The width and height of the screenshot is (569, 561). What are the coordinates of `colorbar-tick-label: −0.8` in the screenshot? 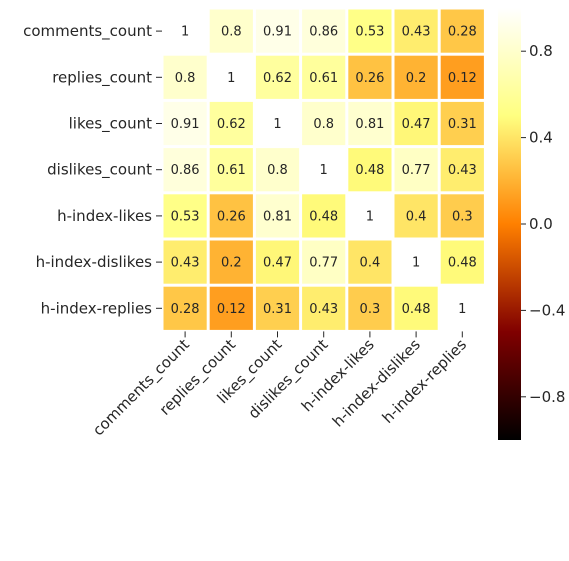 It's located at (547, 397).